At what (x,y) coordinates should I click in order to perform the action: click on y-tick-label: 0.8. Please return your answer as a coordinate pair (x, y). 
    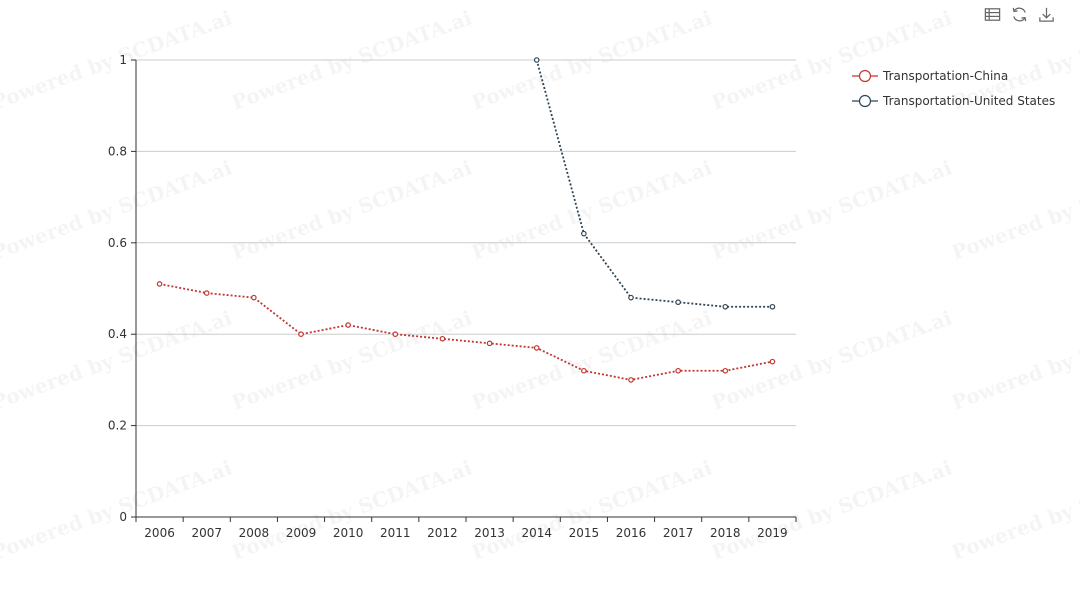
    Looking at the image, I should click on (117, 151).